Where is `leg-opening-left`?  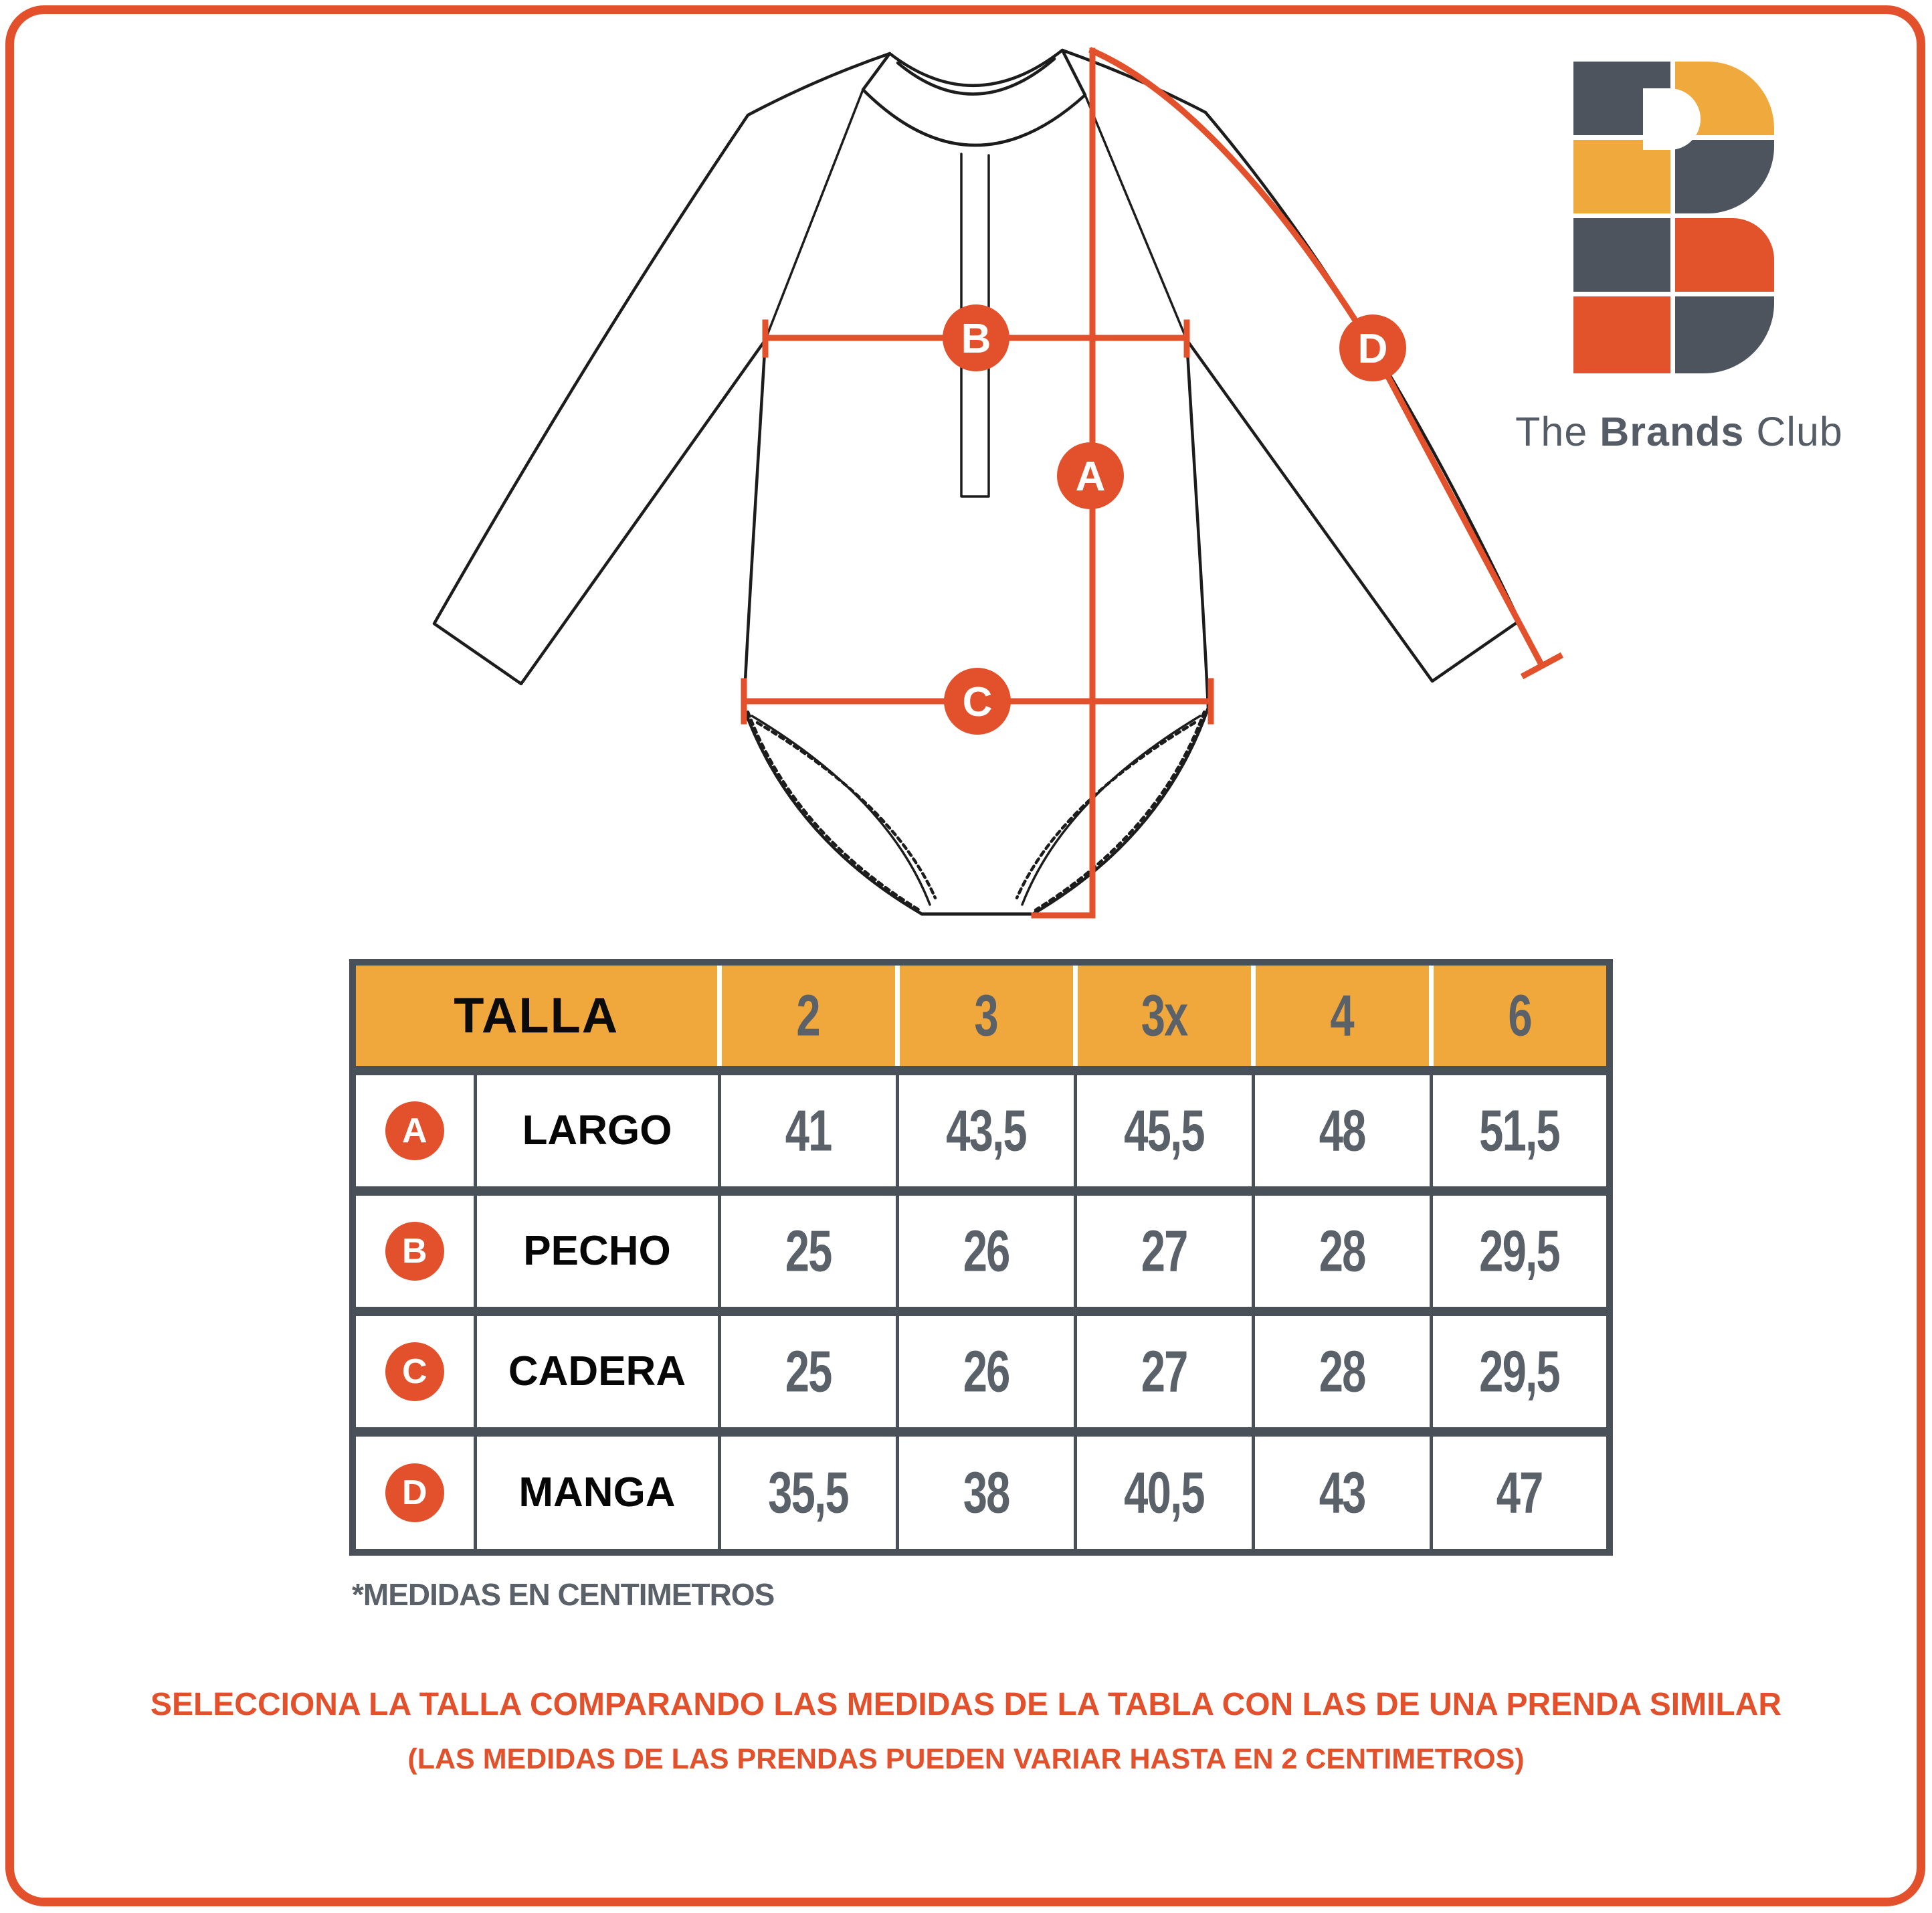
leg-opening-left is located at coordinates (833, 811).